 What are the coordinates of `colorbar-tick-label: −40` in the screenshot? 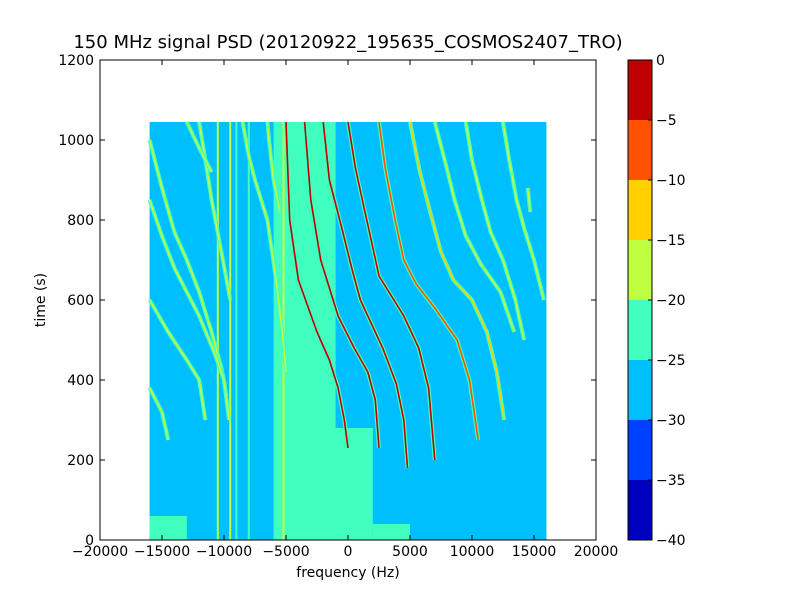 It's located at (671, 541).